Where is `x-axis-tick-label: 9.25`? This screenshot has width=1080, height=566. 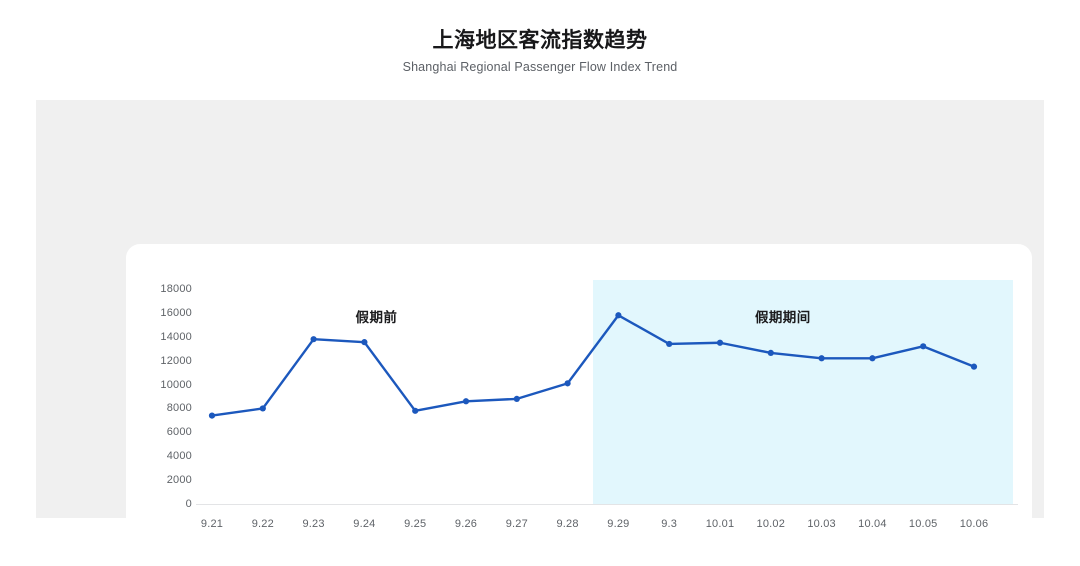 x-axis-tick-label: 9.25 is located at coordinates (415, 524).